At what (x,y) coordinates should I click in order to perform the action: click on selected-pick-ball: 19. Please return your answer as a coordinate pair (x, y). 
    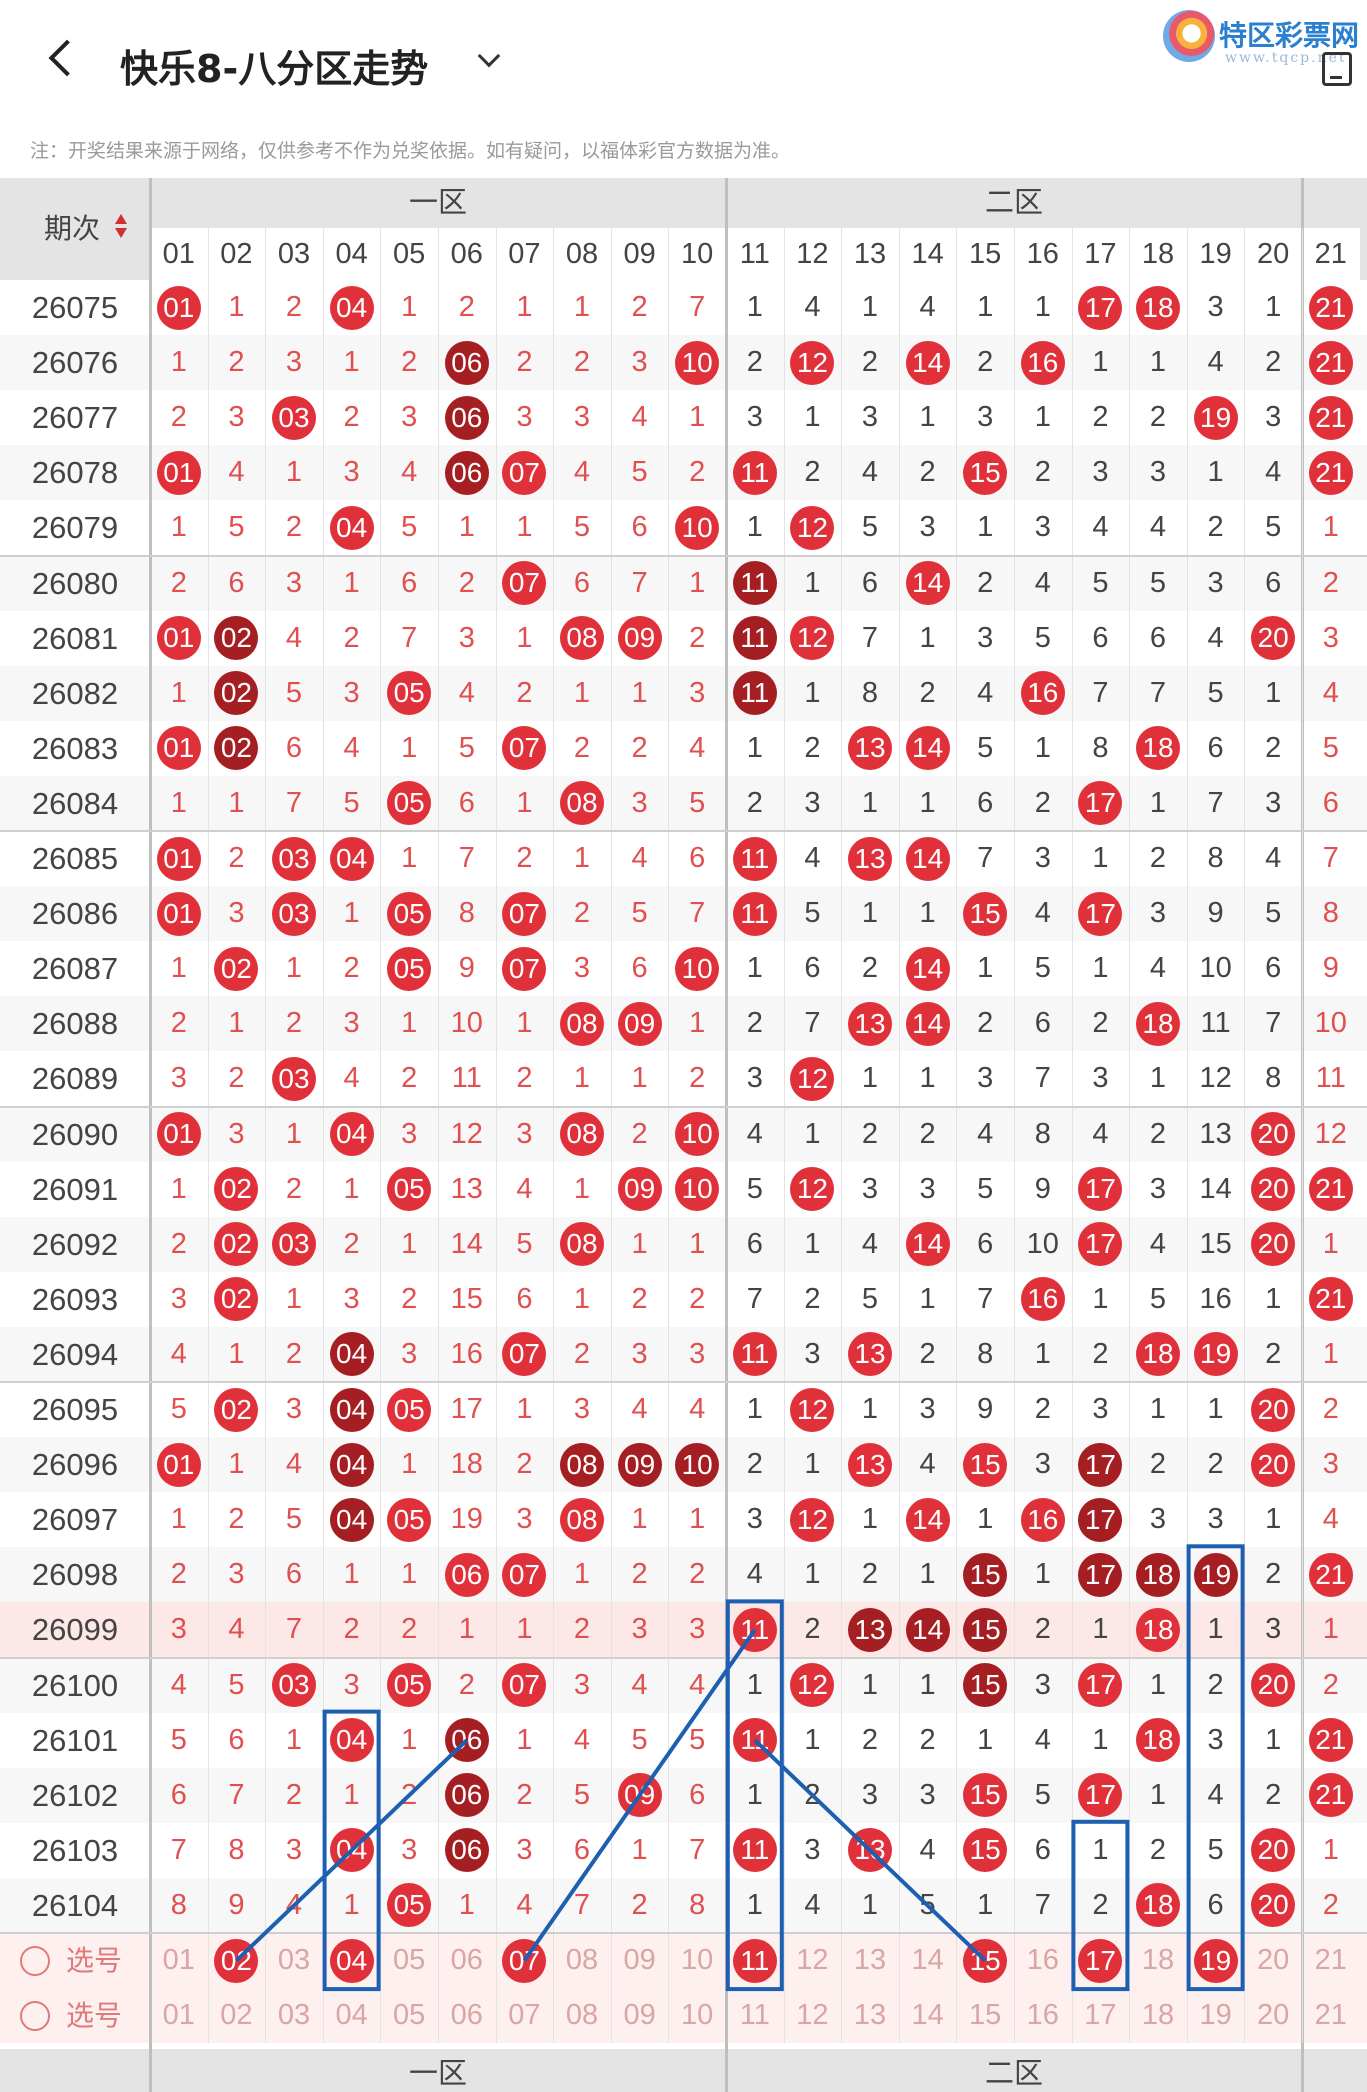
    Looking at the image, I should click on (1215, 1960).